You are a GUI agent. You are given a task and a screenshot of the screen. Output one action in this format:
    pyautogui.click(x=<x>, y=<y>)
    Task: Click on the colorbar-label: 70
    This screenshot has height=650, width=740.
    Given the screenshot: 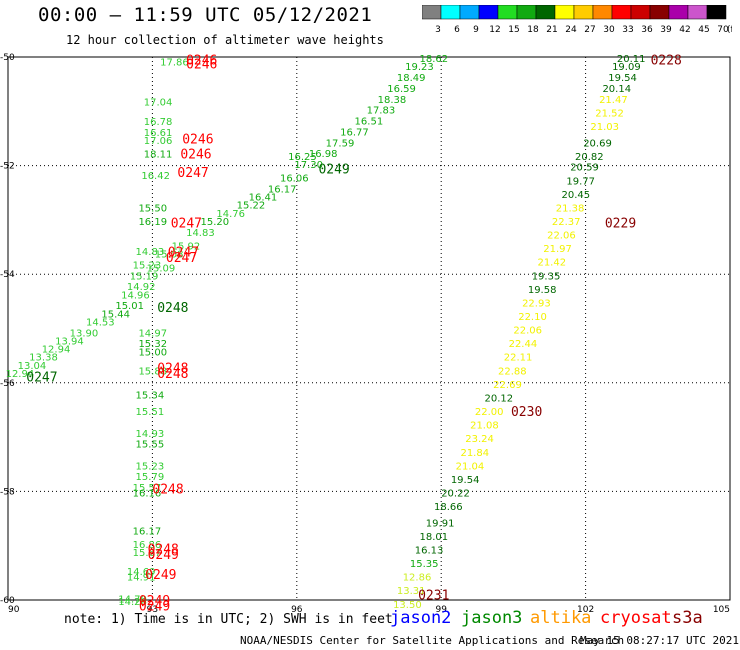 What is the action you would take?
    pyautogui.click(x=723, y=30)
    